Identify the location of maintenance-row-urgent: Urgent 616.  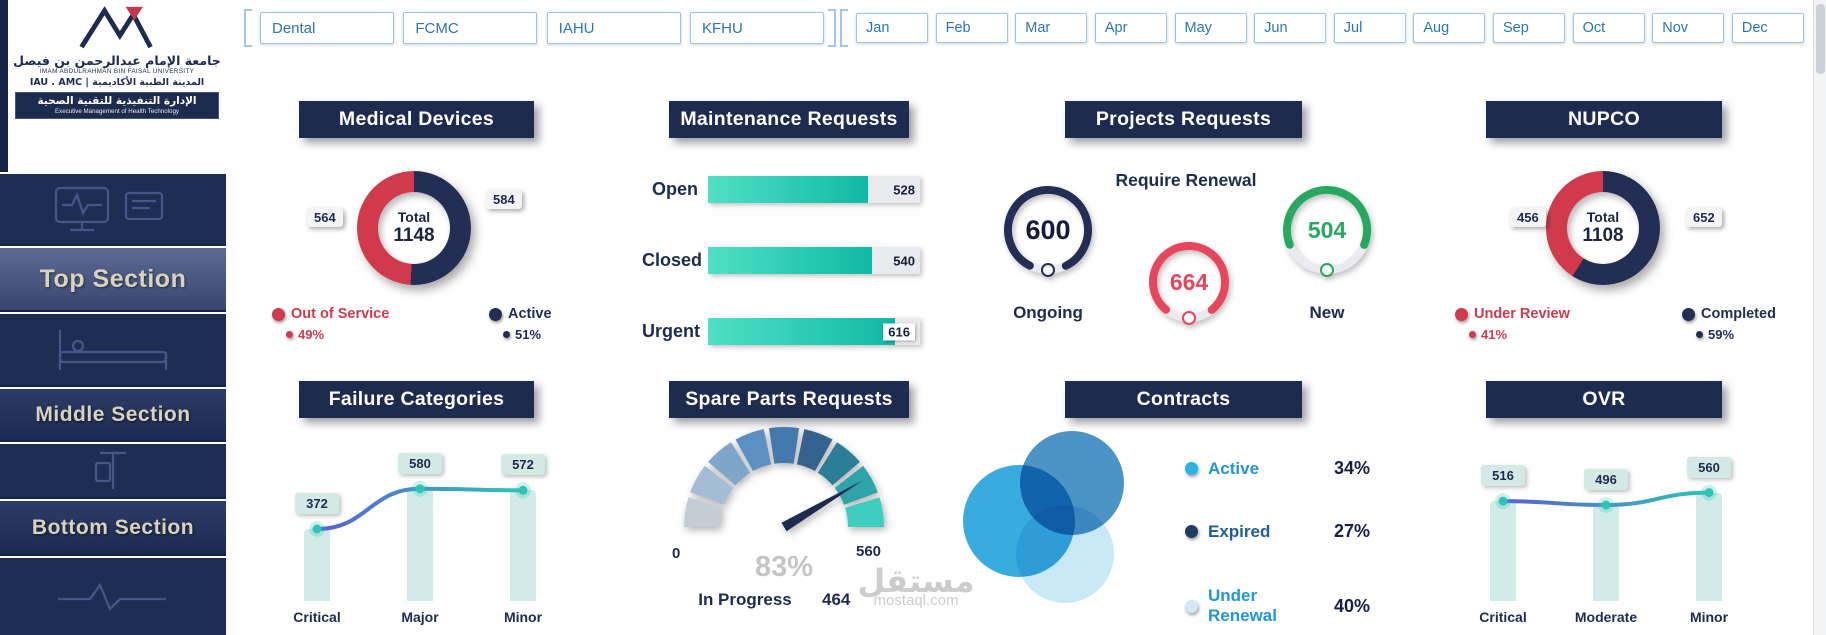
(781, 331).